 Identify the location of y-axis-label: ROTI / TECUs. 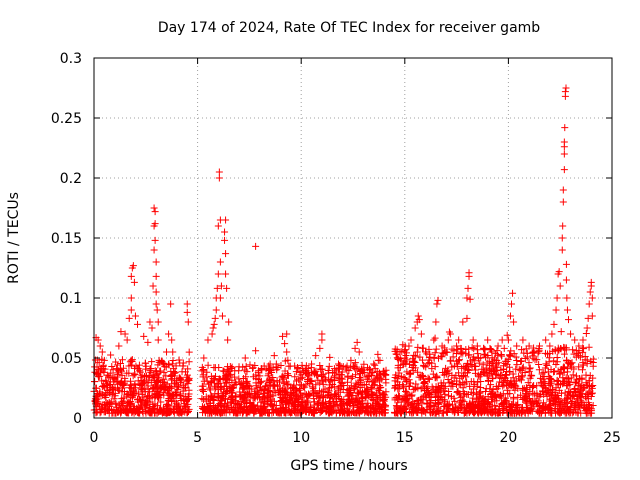
(14, 238).